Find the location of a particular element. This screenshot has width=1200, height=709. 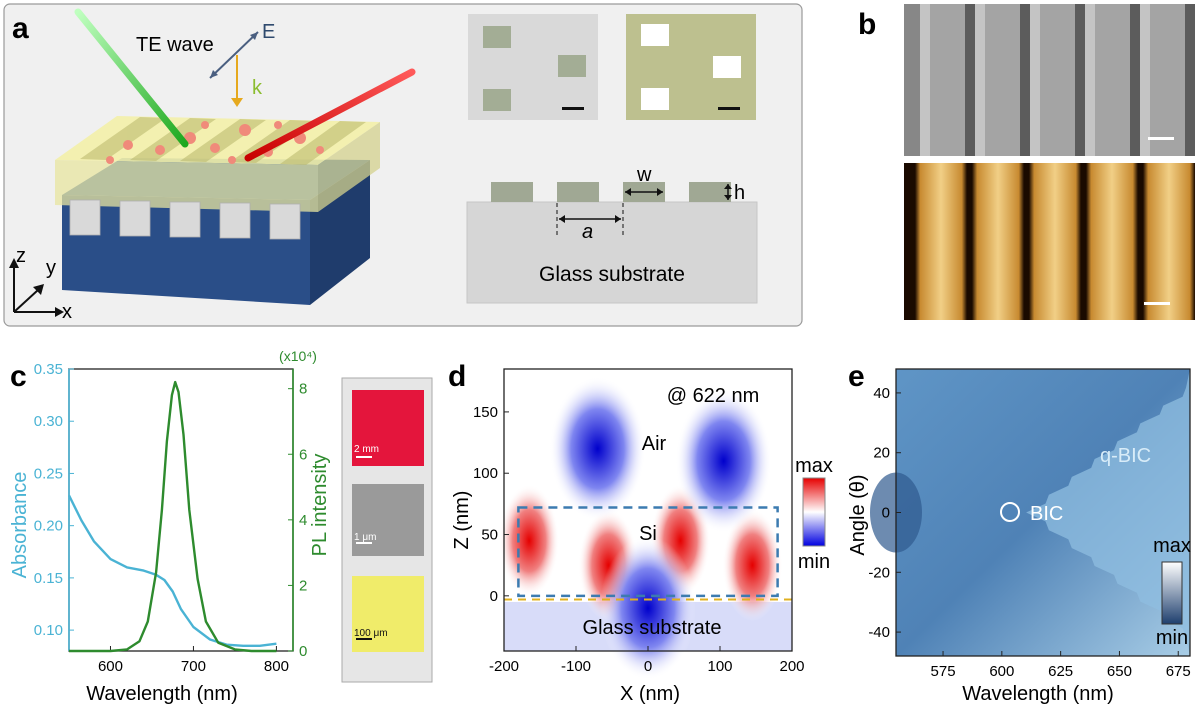

inset-pl is located at coordinates (388, 614).